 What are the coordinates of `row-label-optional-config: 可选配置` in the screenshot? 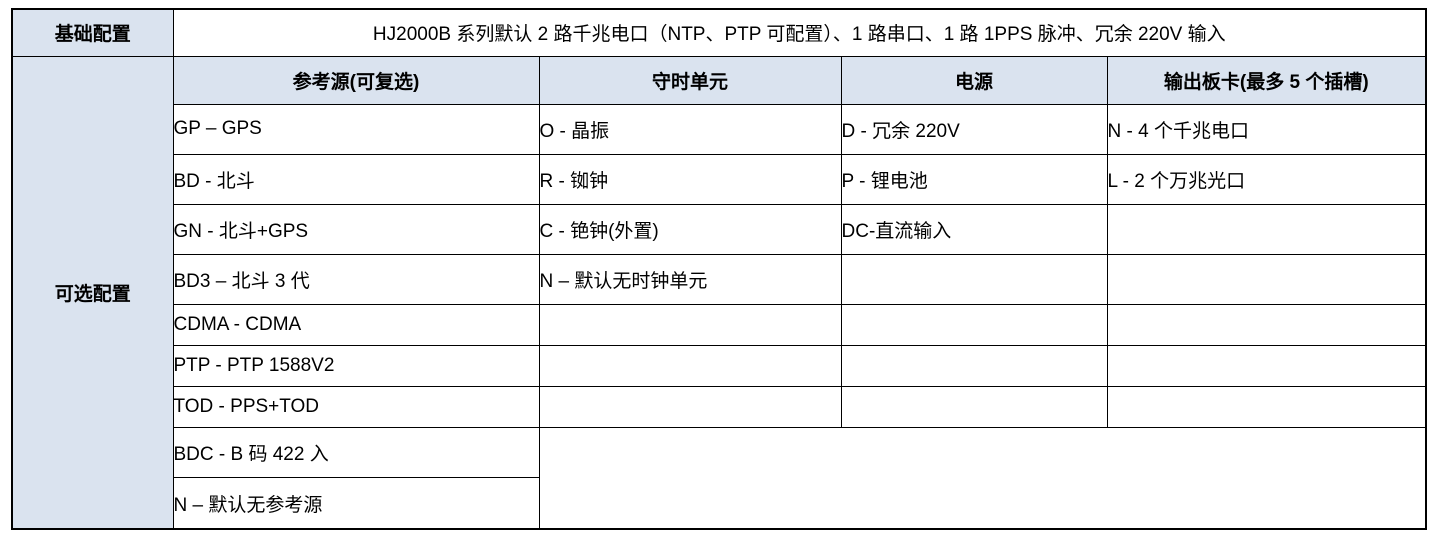 It's located at (92, 292).